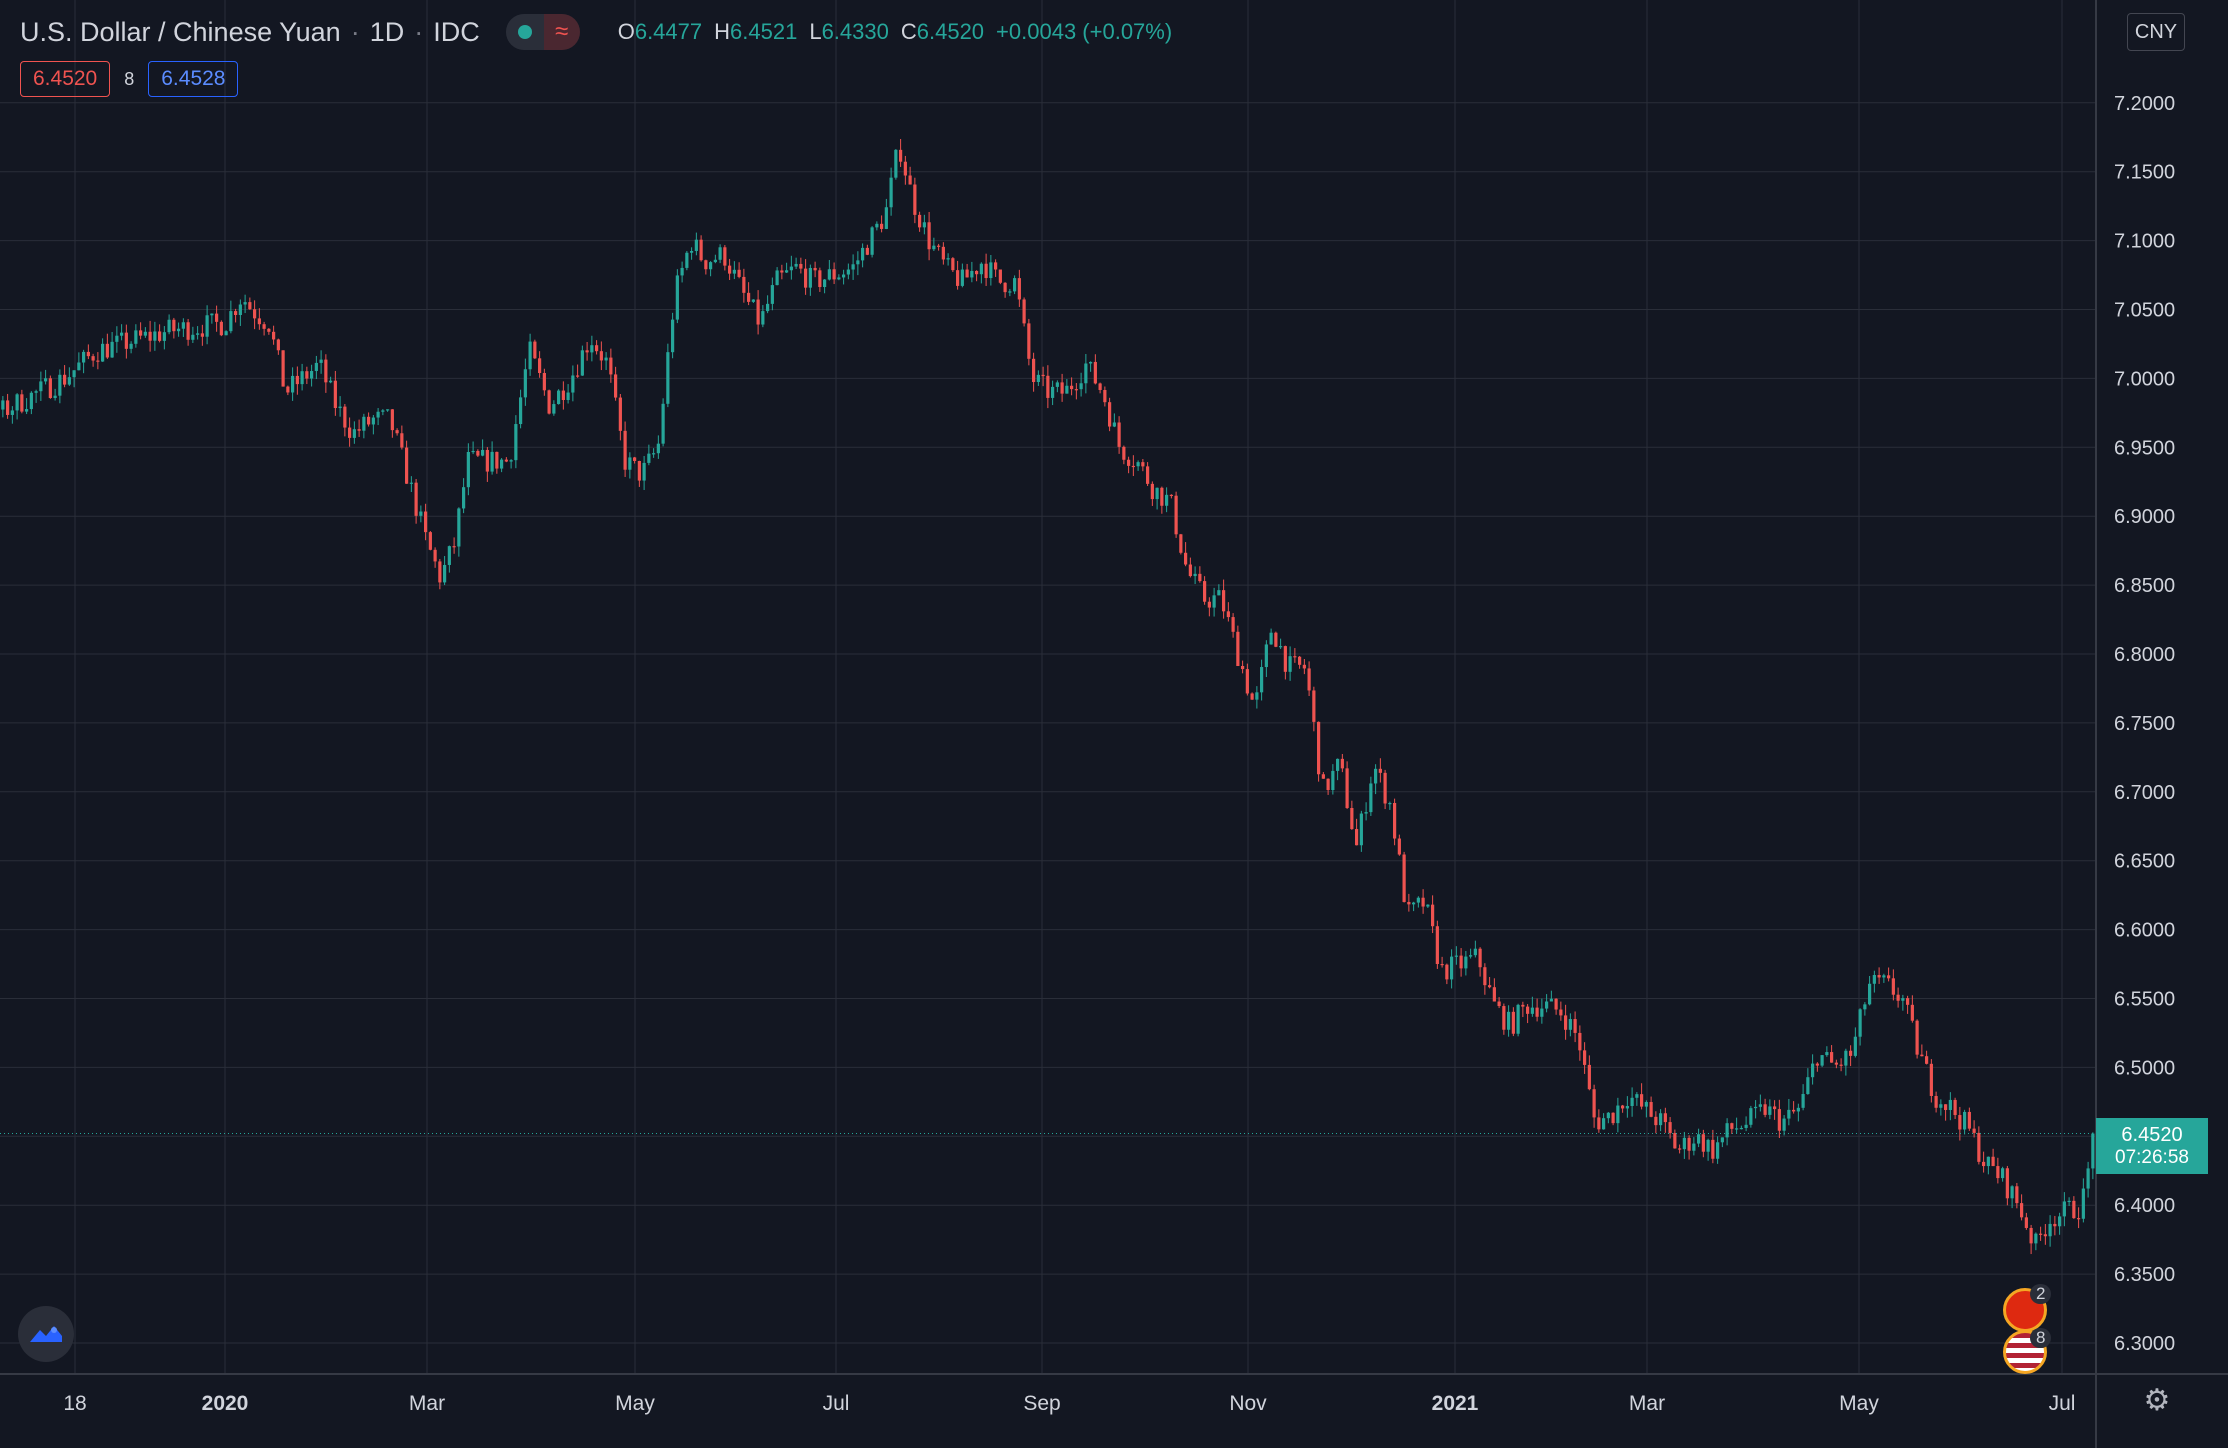  I want to click on last-price-value: 6.4520, so click(2152, 1135).